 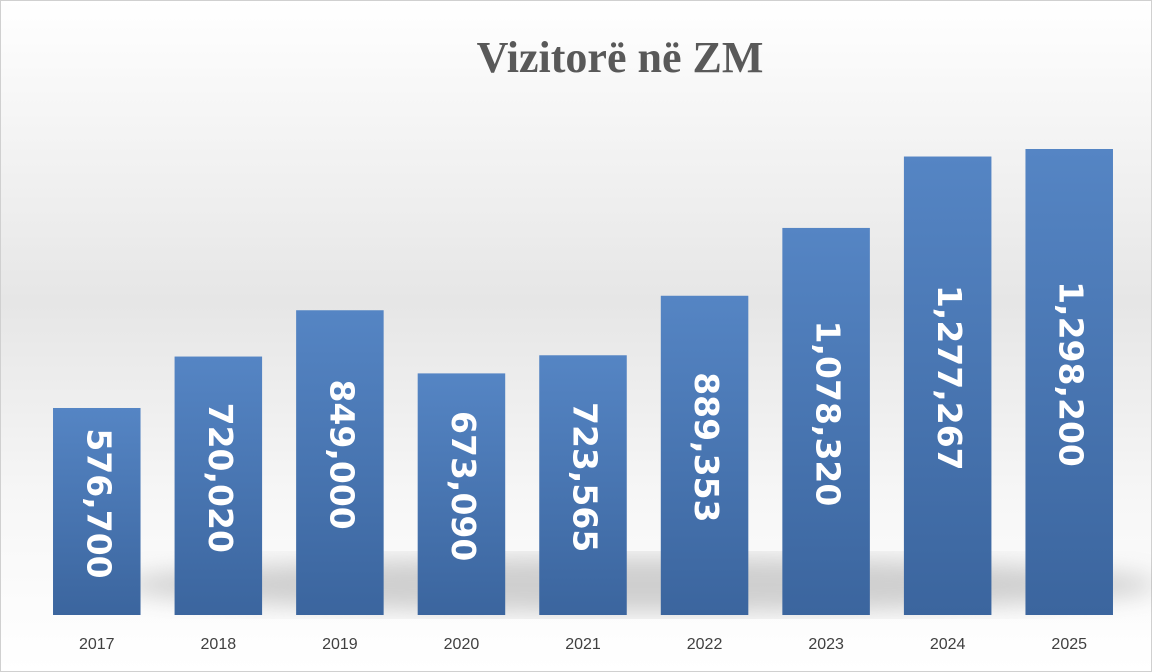 I want to click on x-tick-label: 2022, so click(x=705, y=644).